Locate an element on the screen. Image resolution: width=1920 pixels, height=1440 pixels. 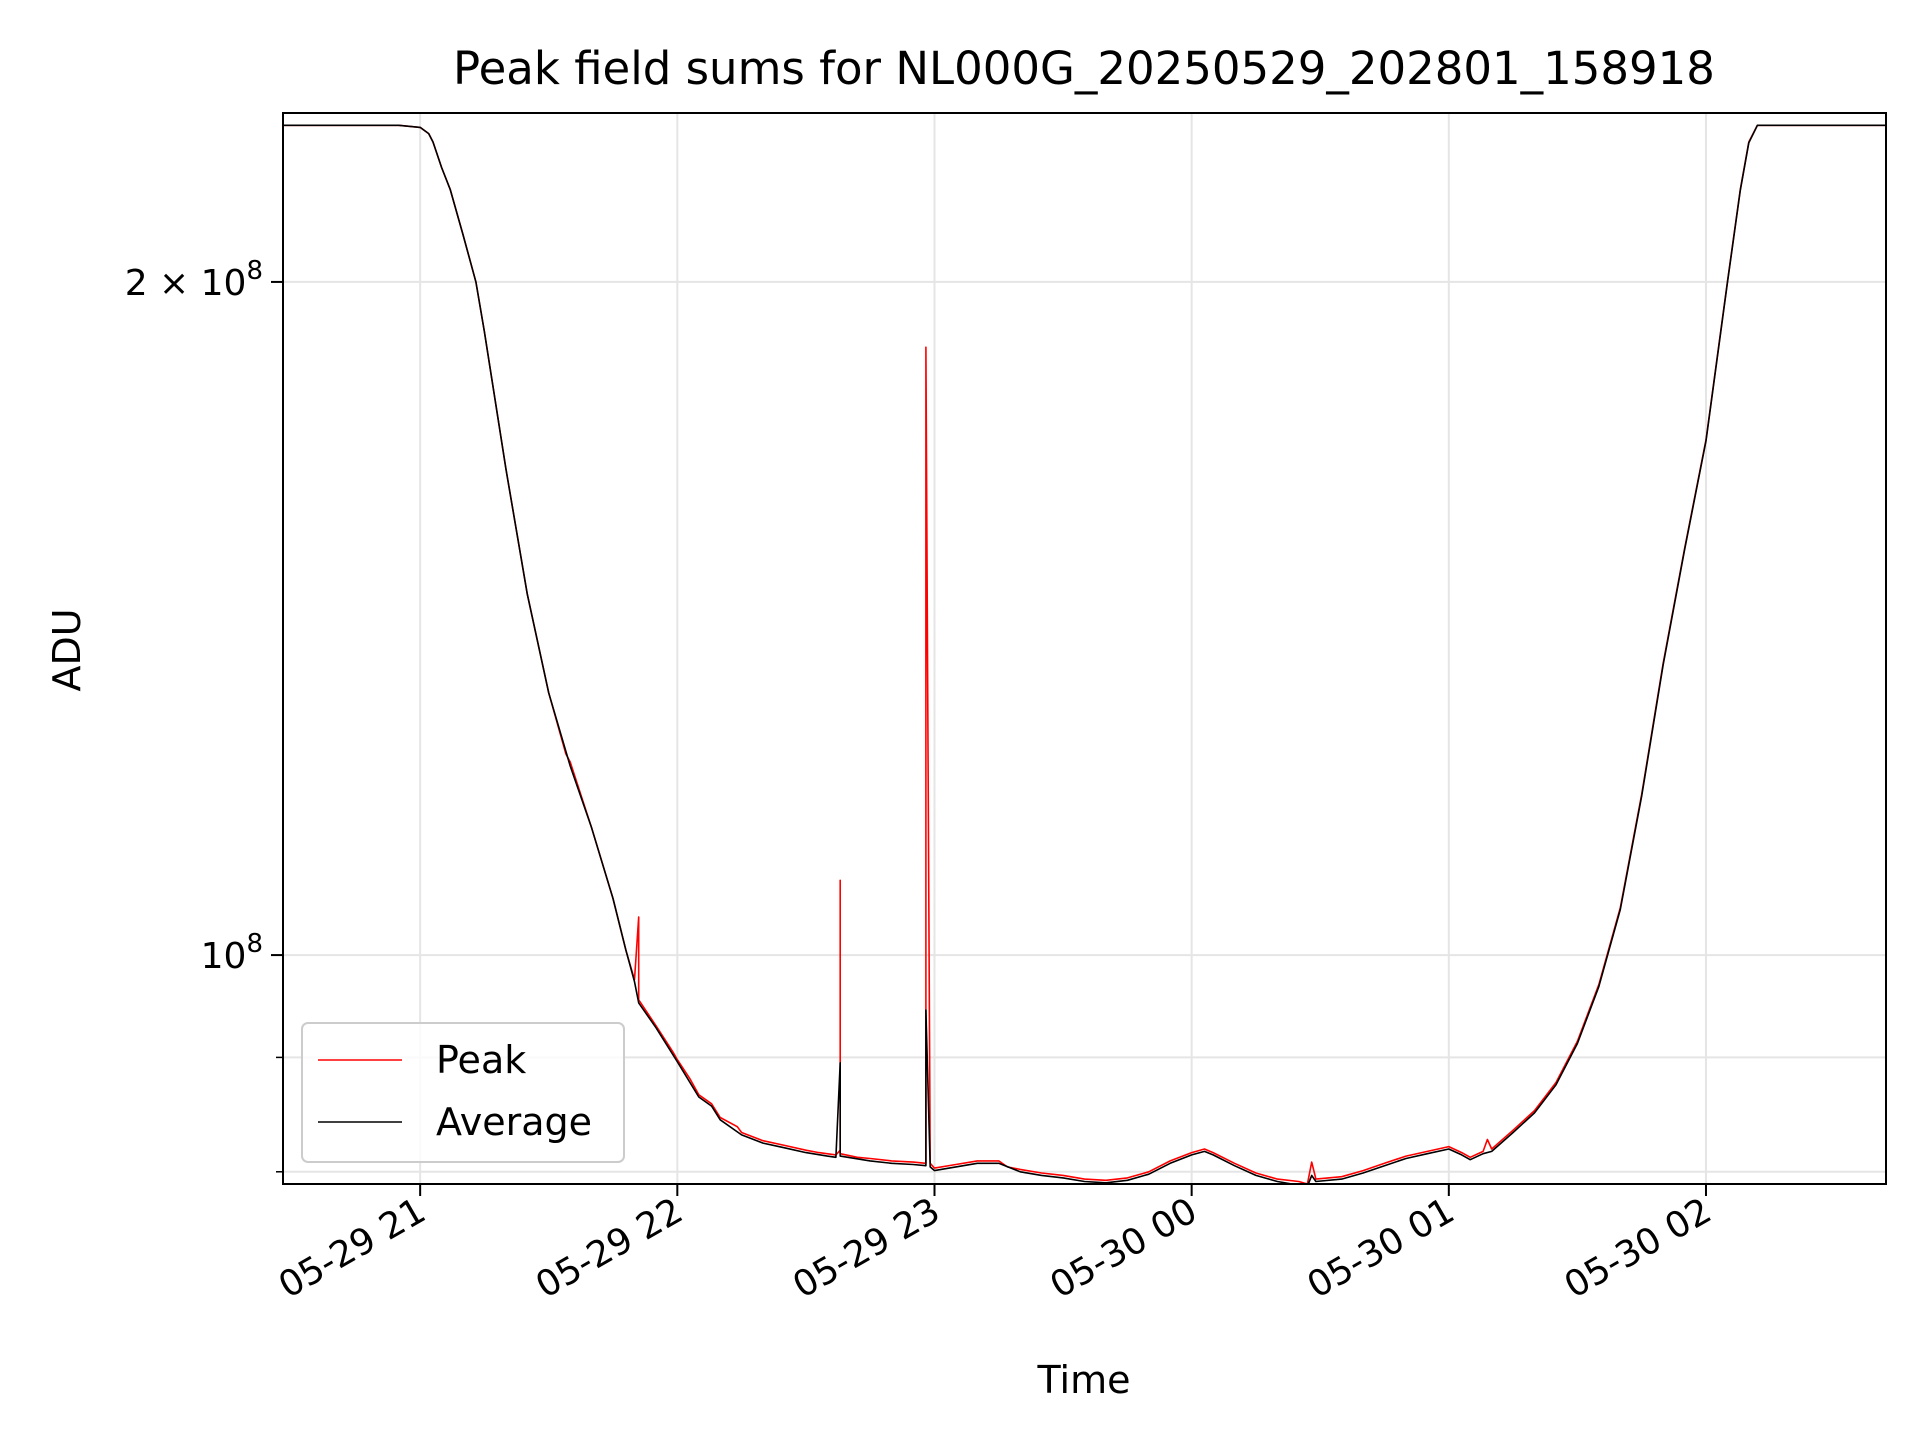
y-tick-label: 2 × 108 is located at coordinates (194, 280).